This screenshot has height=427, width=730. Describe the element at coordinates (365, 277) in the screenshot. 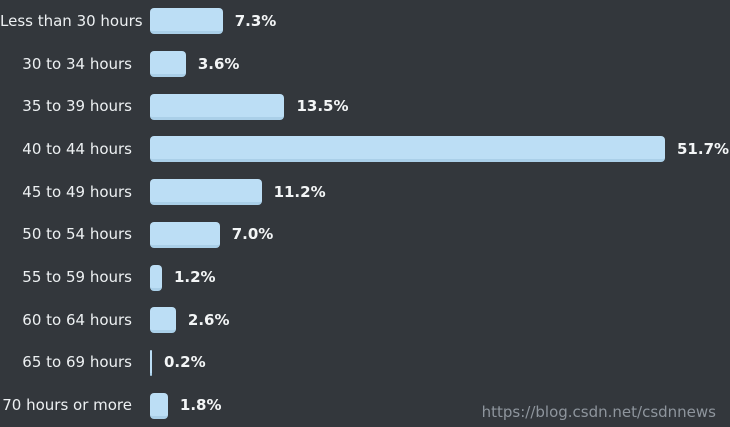

I see `chart-row: 55 to 59 hours 1.2%` at that location.